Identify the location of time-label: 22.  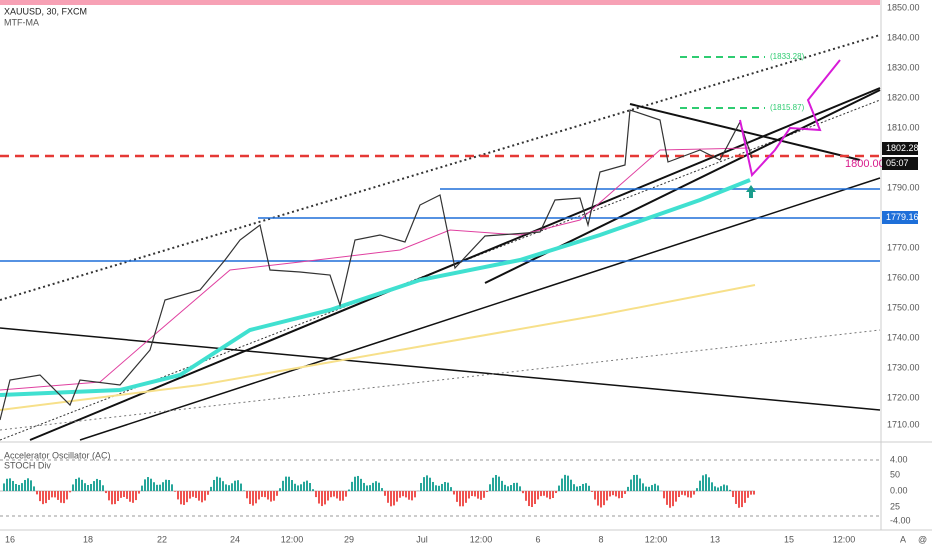
(162, 539).